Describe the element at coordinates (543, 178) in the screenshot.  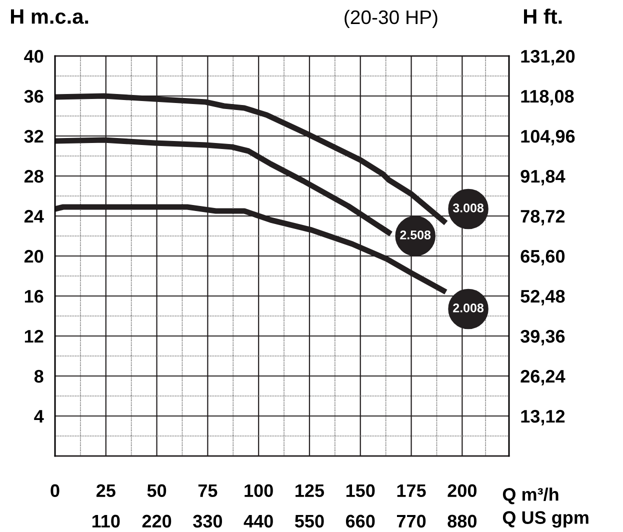
I see `y2-tick-label: 91,84` at that location.